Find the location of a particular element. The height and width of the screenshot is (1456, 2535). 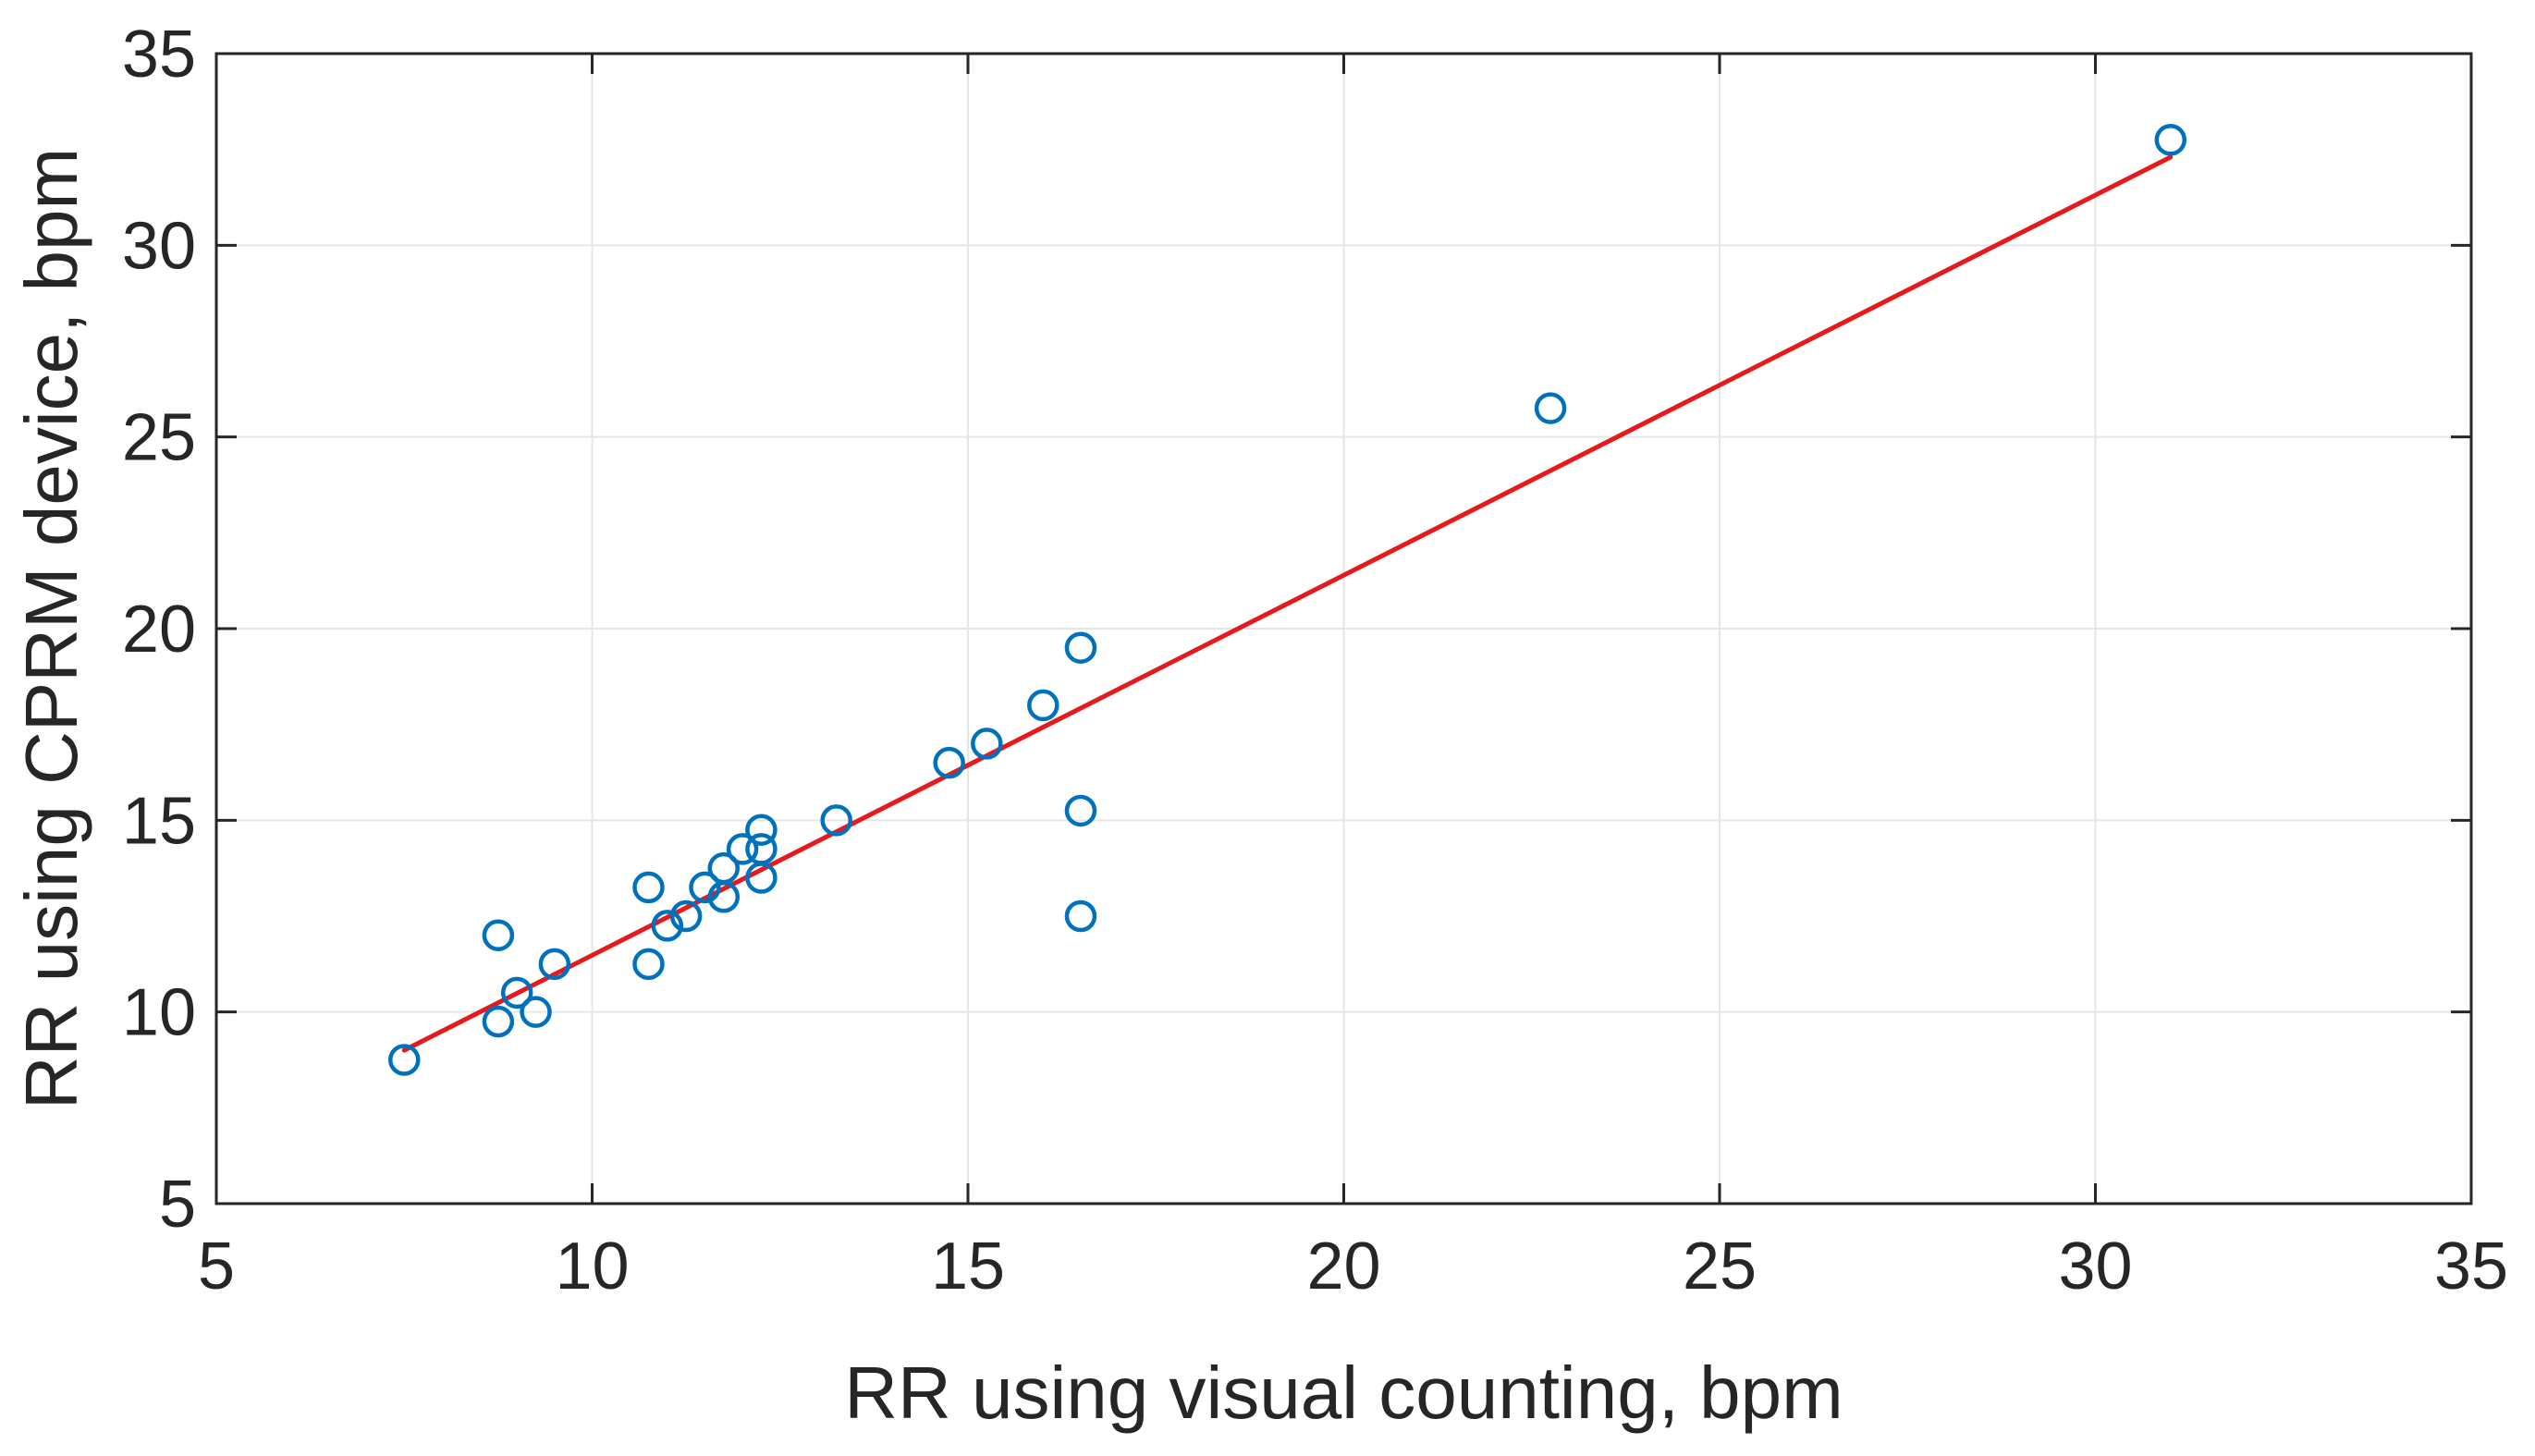

x-tick-label: 30 is located at coordinates (2095, 1266).